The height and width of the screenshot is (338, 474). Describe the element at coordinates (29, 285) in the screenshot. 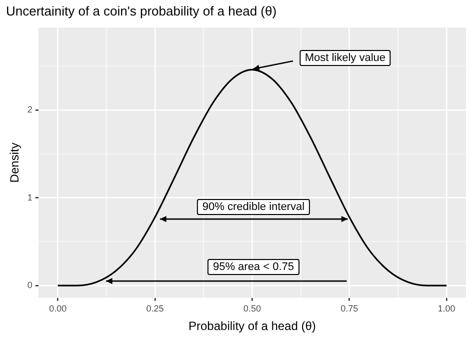

I see `y-tick-label: 0` at that location.